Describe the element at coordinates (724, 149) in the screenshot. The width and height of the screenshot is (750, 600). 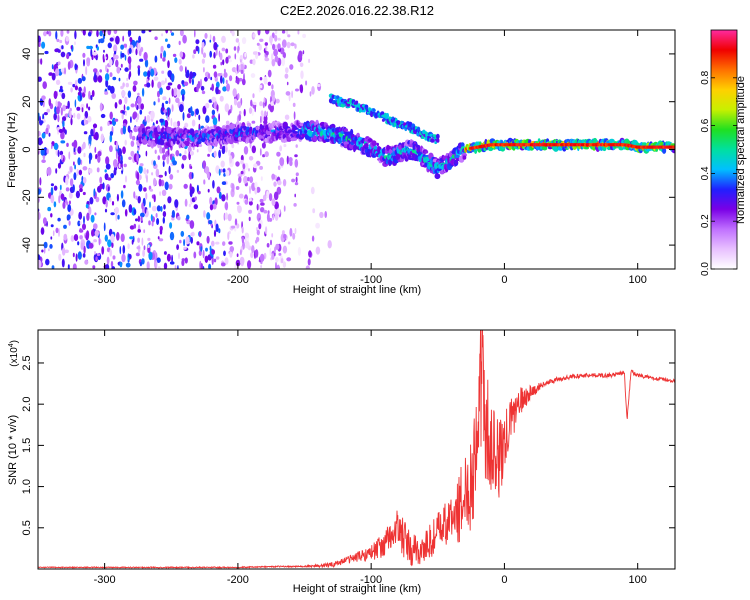
I see `colorbar-gradient` at that location.